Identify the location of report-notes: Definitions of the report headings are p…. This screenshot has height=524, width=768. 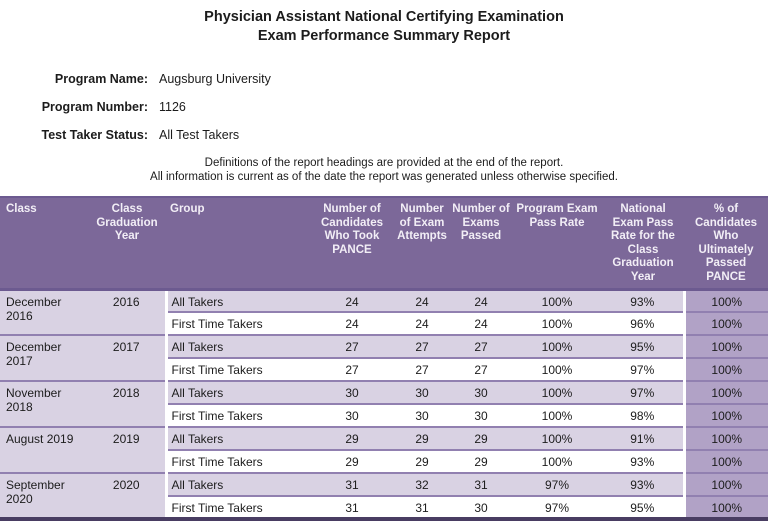
(384, 170).